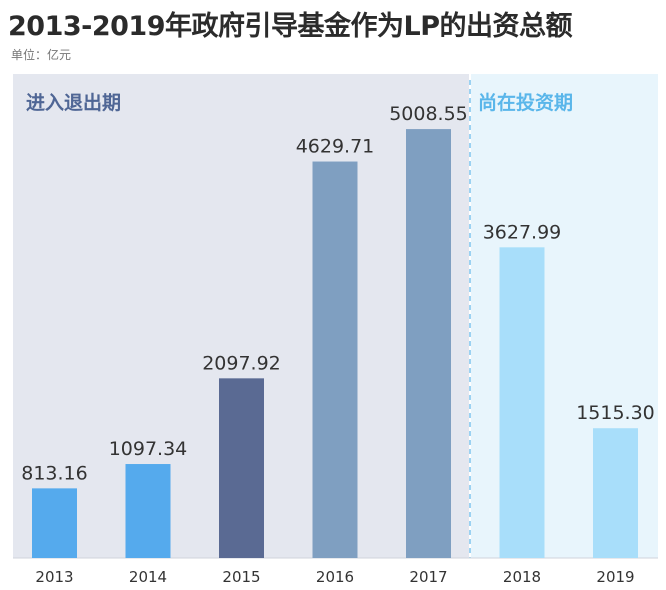 The height and width of the screenshot is (590, 666). I want to click on value-label-2014: 1097.34, so click(148, 449).